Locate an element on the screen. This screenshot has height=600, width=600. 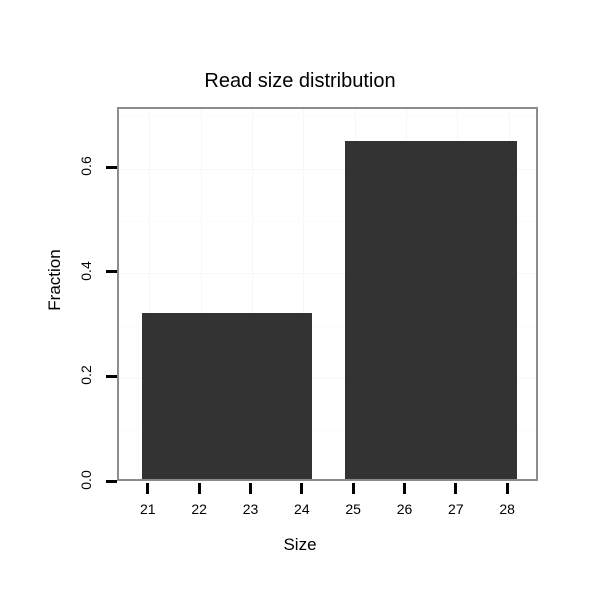
x-axis-tick-label: 26 is located at coordinates (404, 509).